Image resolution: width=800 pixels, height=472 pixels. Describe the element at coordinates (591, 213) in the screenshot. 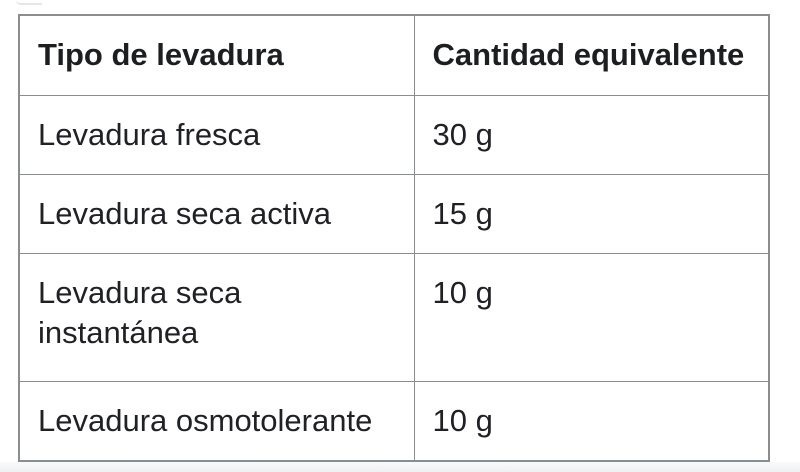

I see `quantity-cell: 15 g` at that location.